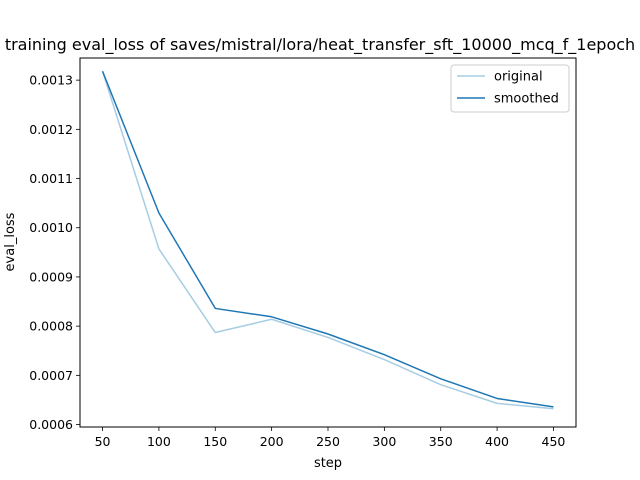 Image resolution: width=640 pixels, height=480 pixels. Describe the element at coordinates (10, 241) in the screenshot. I see `y-axis-label: eval_loss` at that location.